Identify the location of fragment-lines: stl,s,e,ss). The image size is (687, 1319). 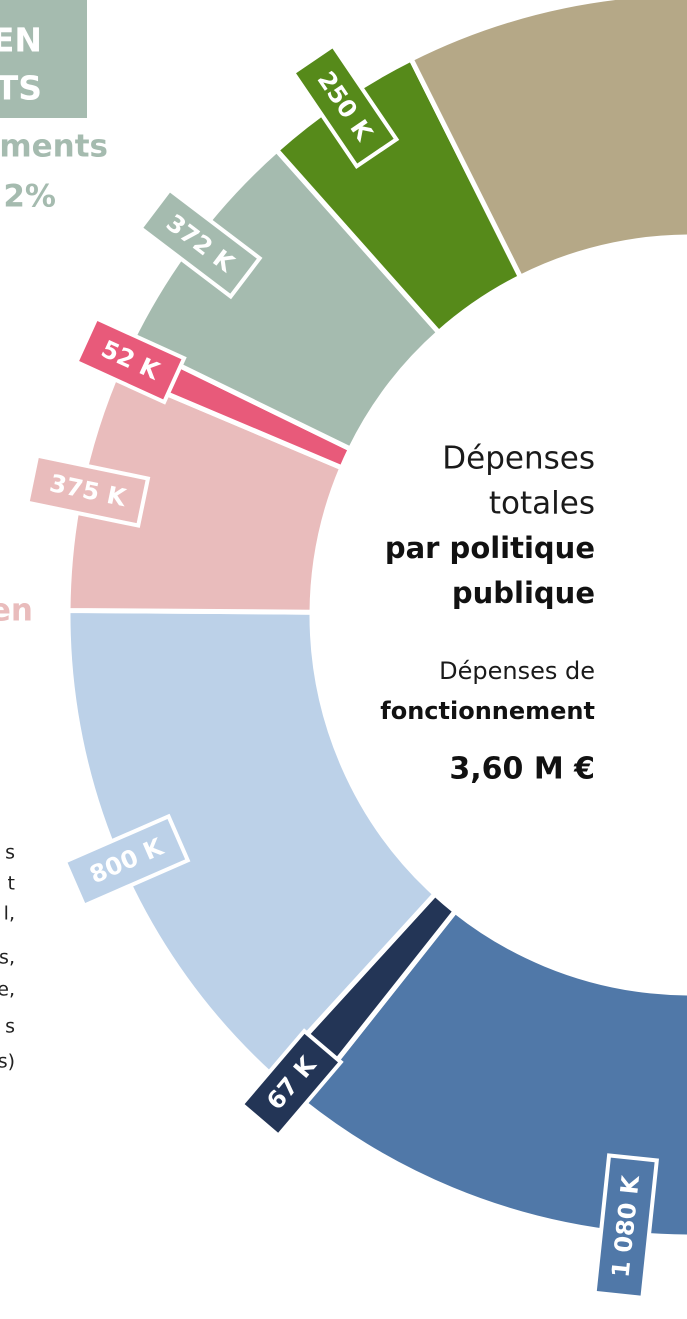
(7, 957).